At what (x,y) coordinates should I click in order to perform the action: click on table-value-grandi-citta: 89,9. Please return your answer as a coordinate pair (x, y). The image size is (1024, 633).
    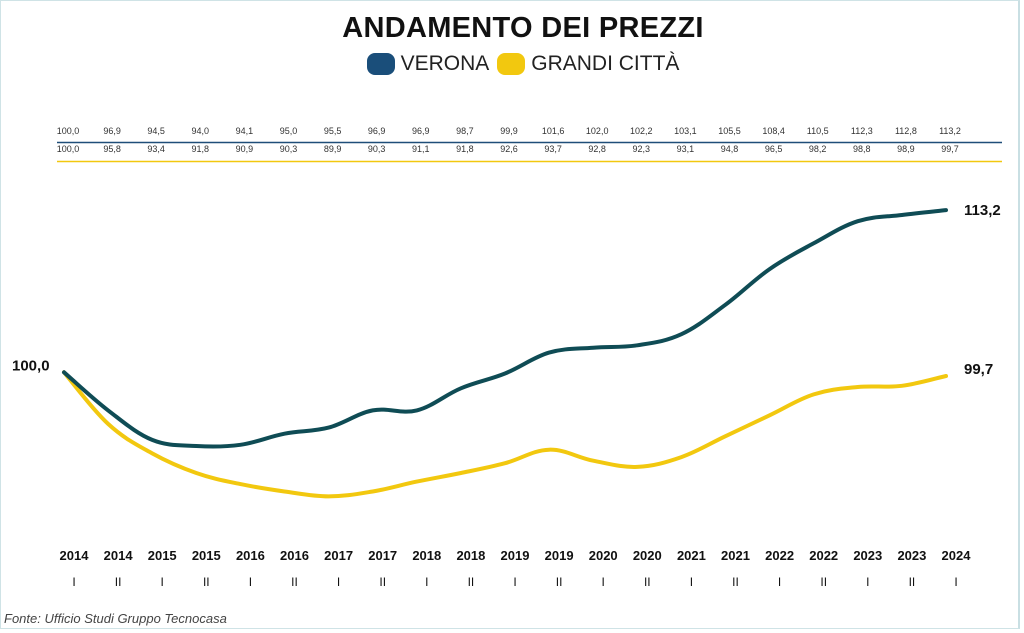
    Looking at the image, I should click on (333, 149).